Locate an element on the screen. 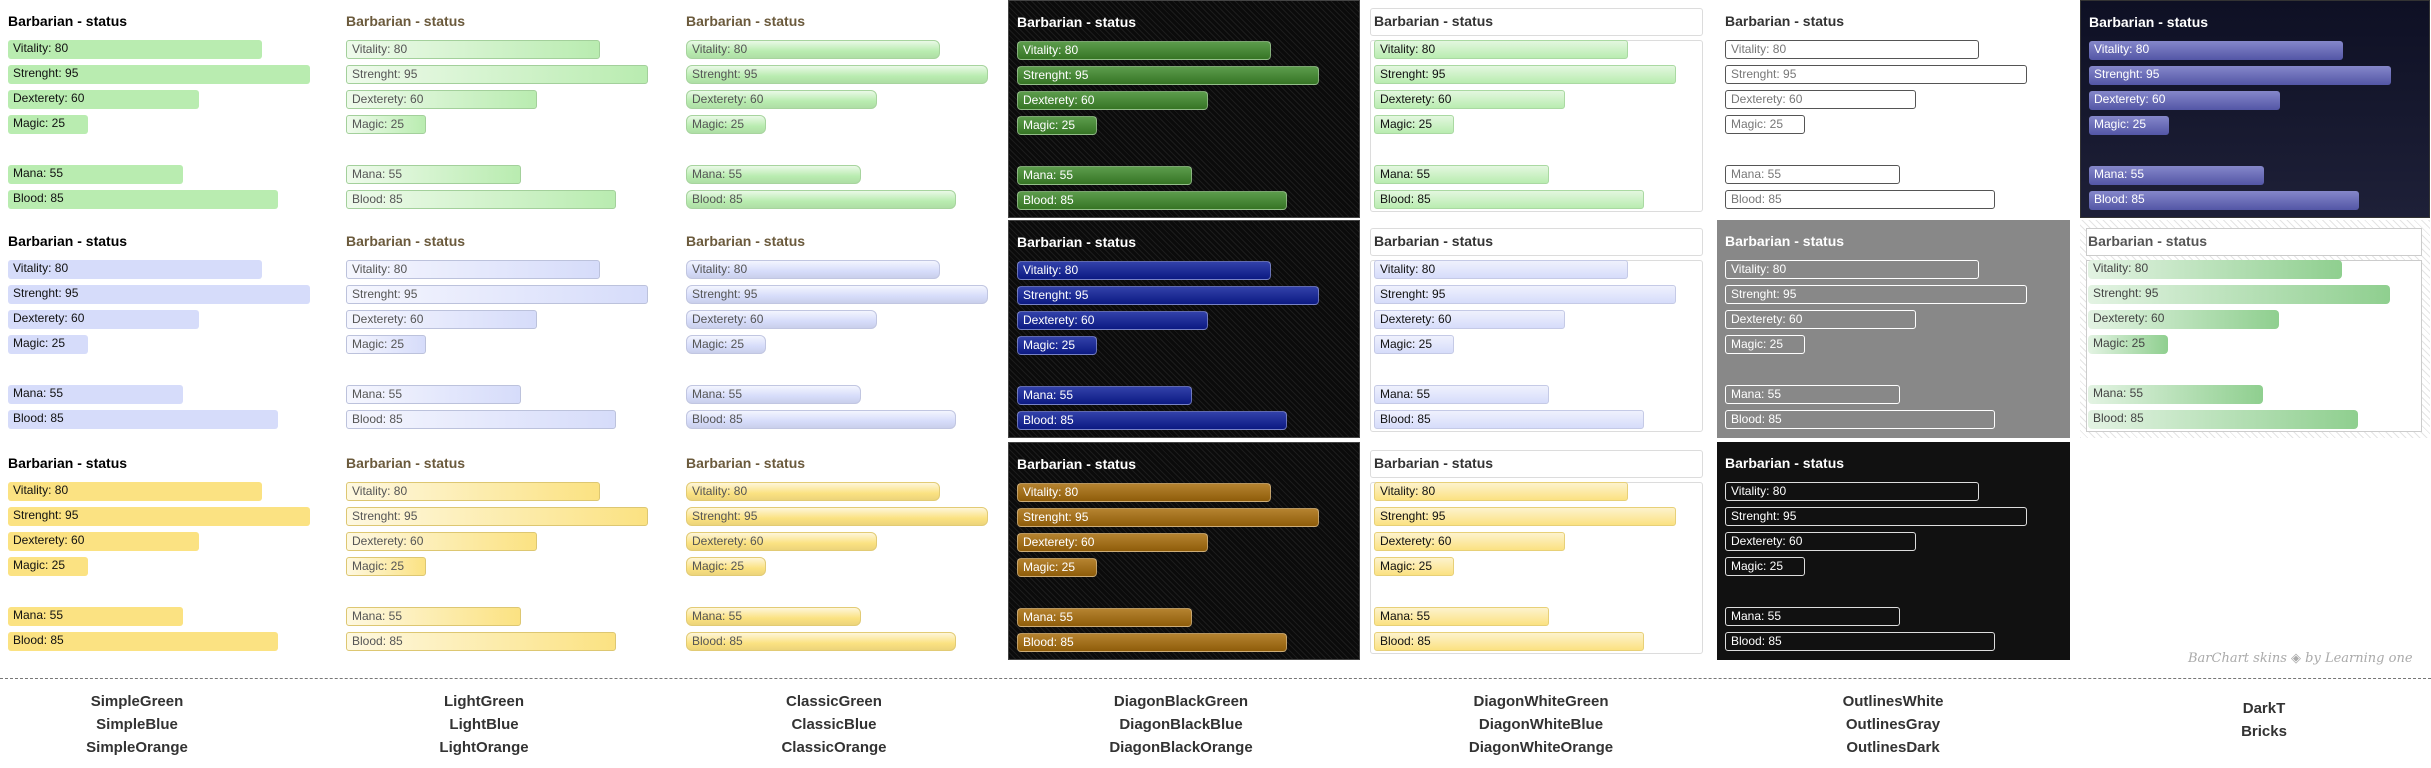  skin-name-label: DiagonWhiteOrange is located at coordinates (1541, 747).